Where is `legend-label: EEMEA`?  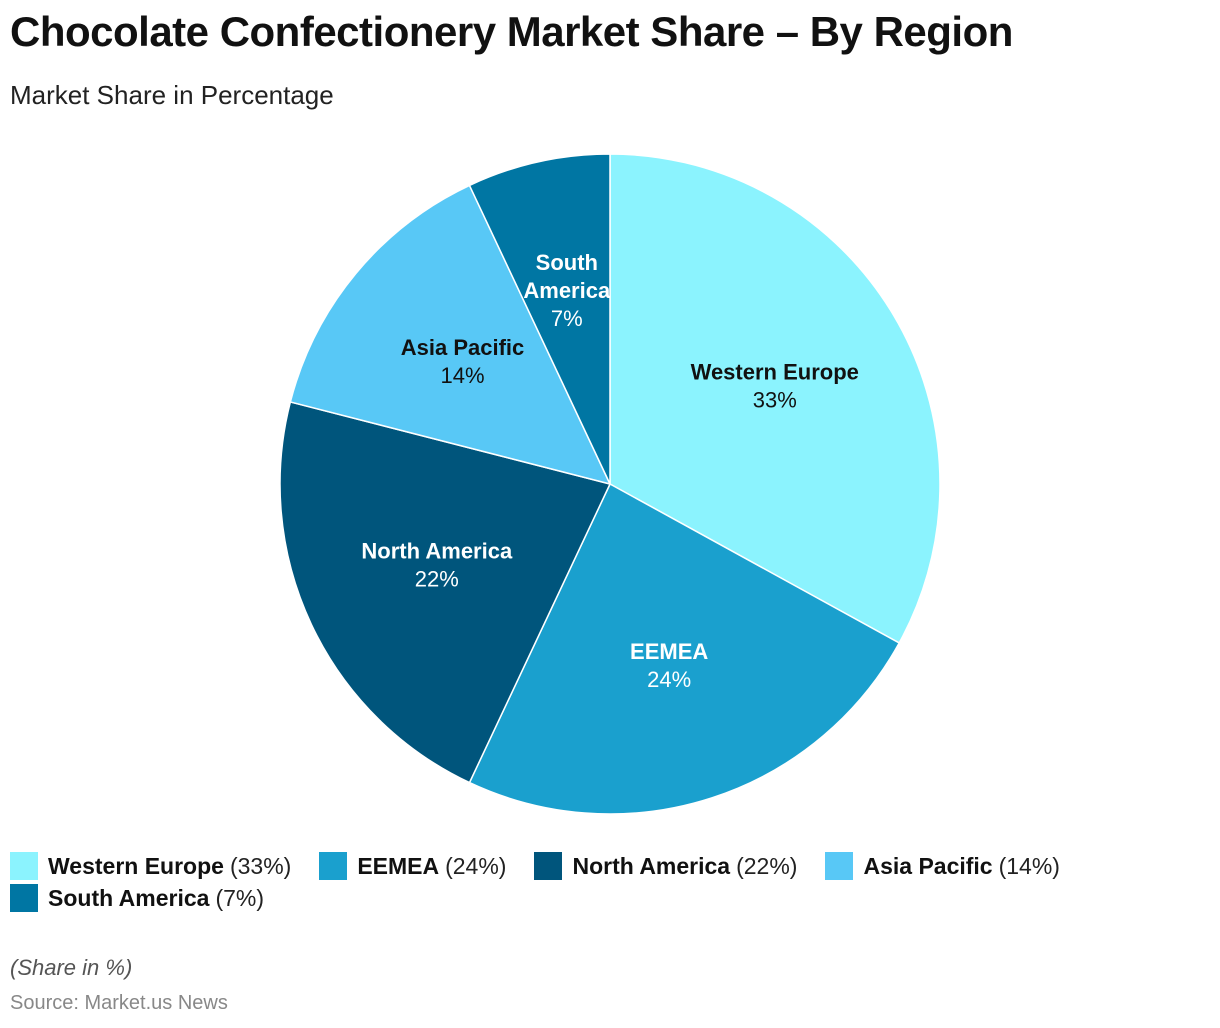
legend-label: EEMEA is located at coordinates (398, 865).